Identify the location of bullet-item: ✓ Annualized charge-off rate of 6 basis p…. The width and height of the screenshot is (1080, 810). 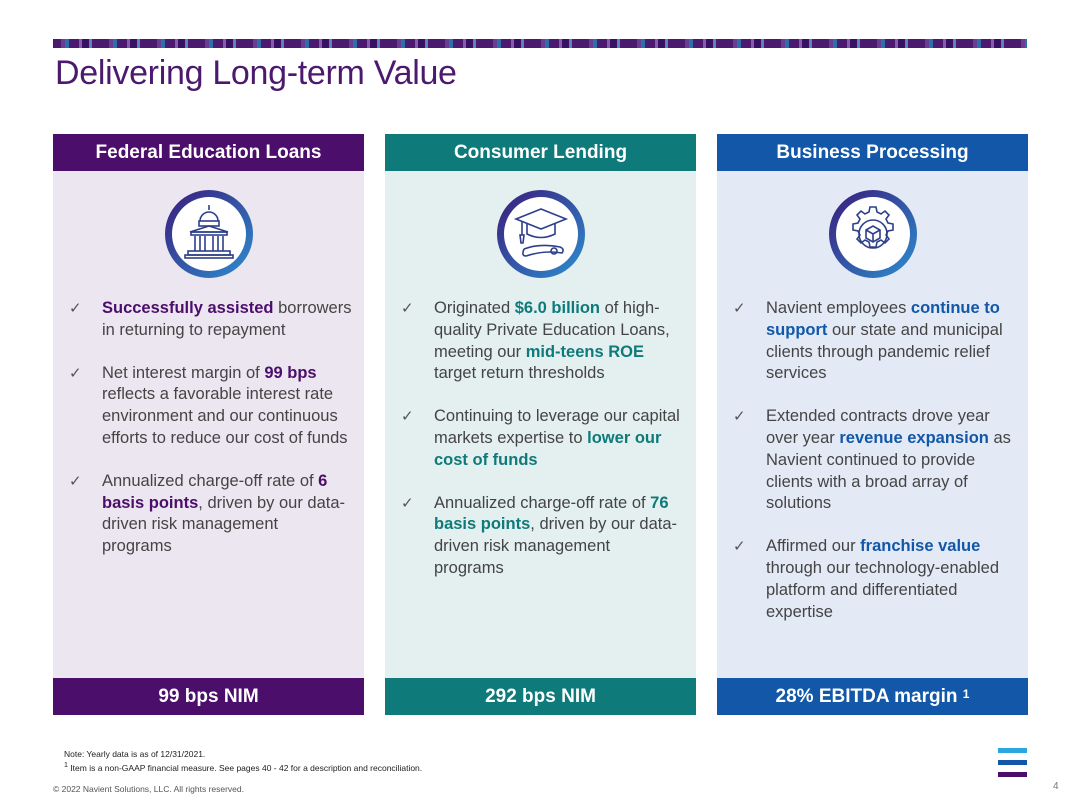
(207, 513).